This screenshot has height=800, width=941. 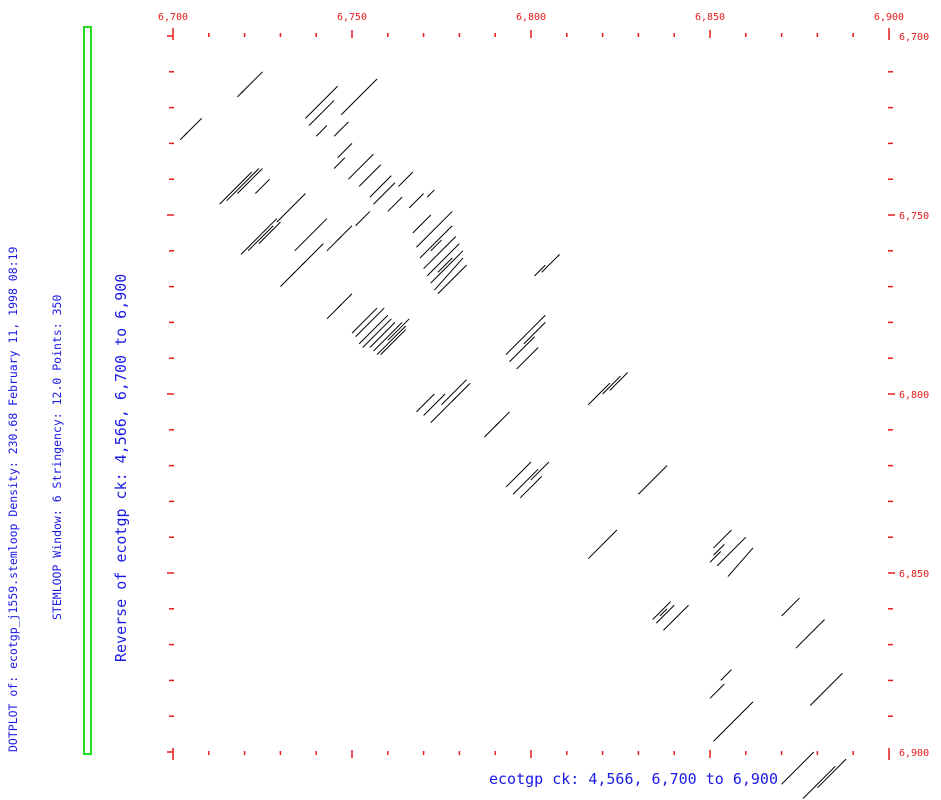 I want to click on y-tick-label: 6,800, so click(x=914, y=395).